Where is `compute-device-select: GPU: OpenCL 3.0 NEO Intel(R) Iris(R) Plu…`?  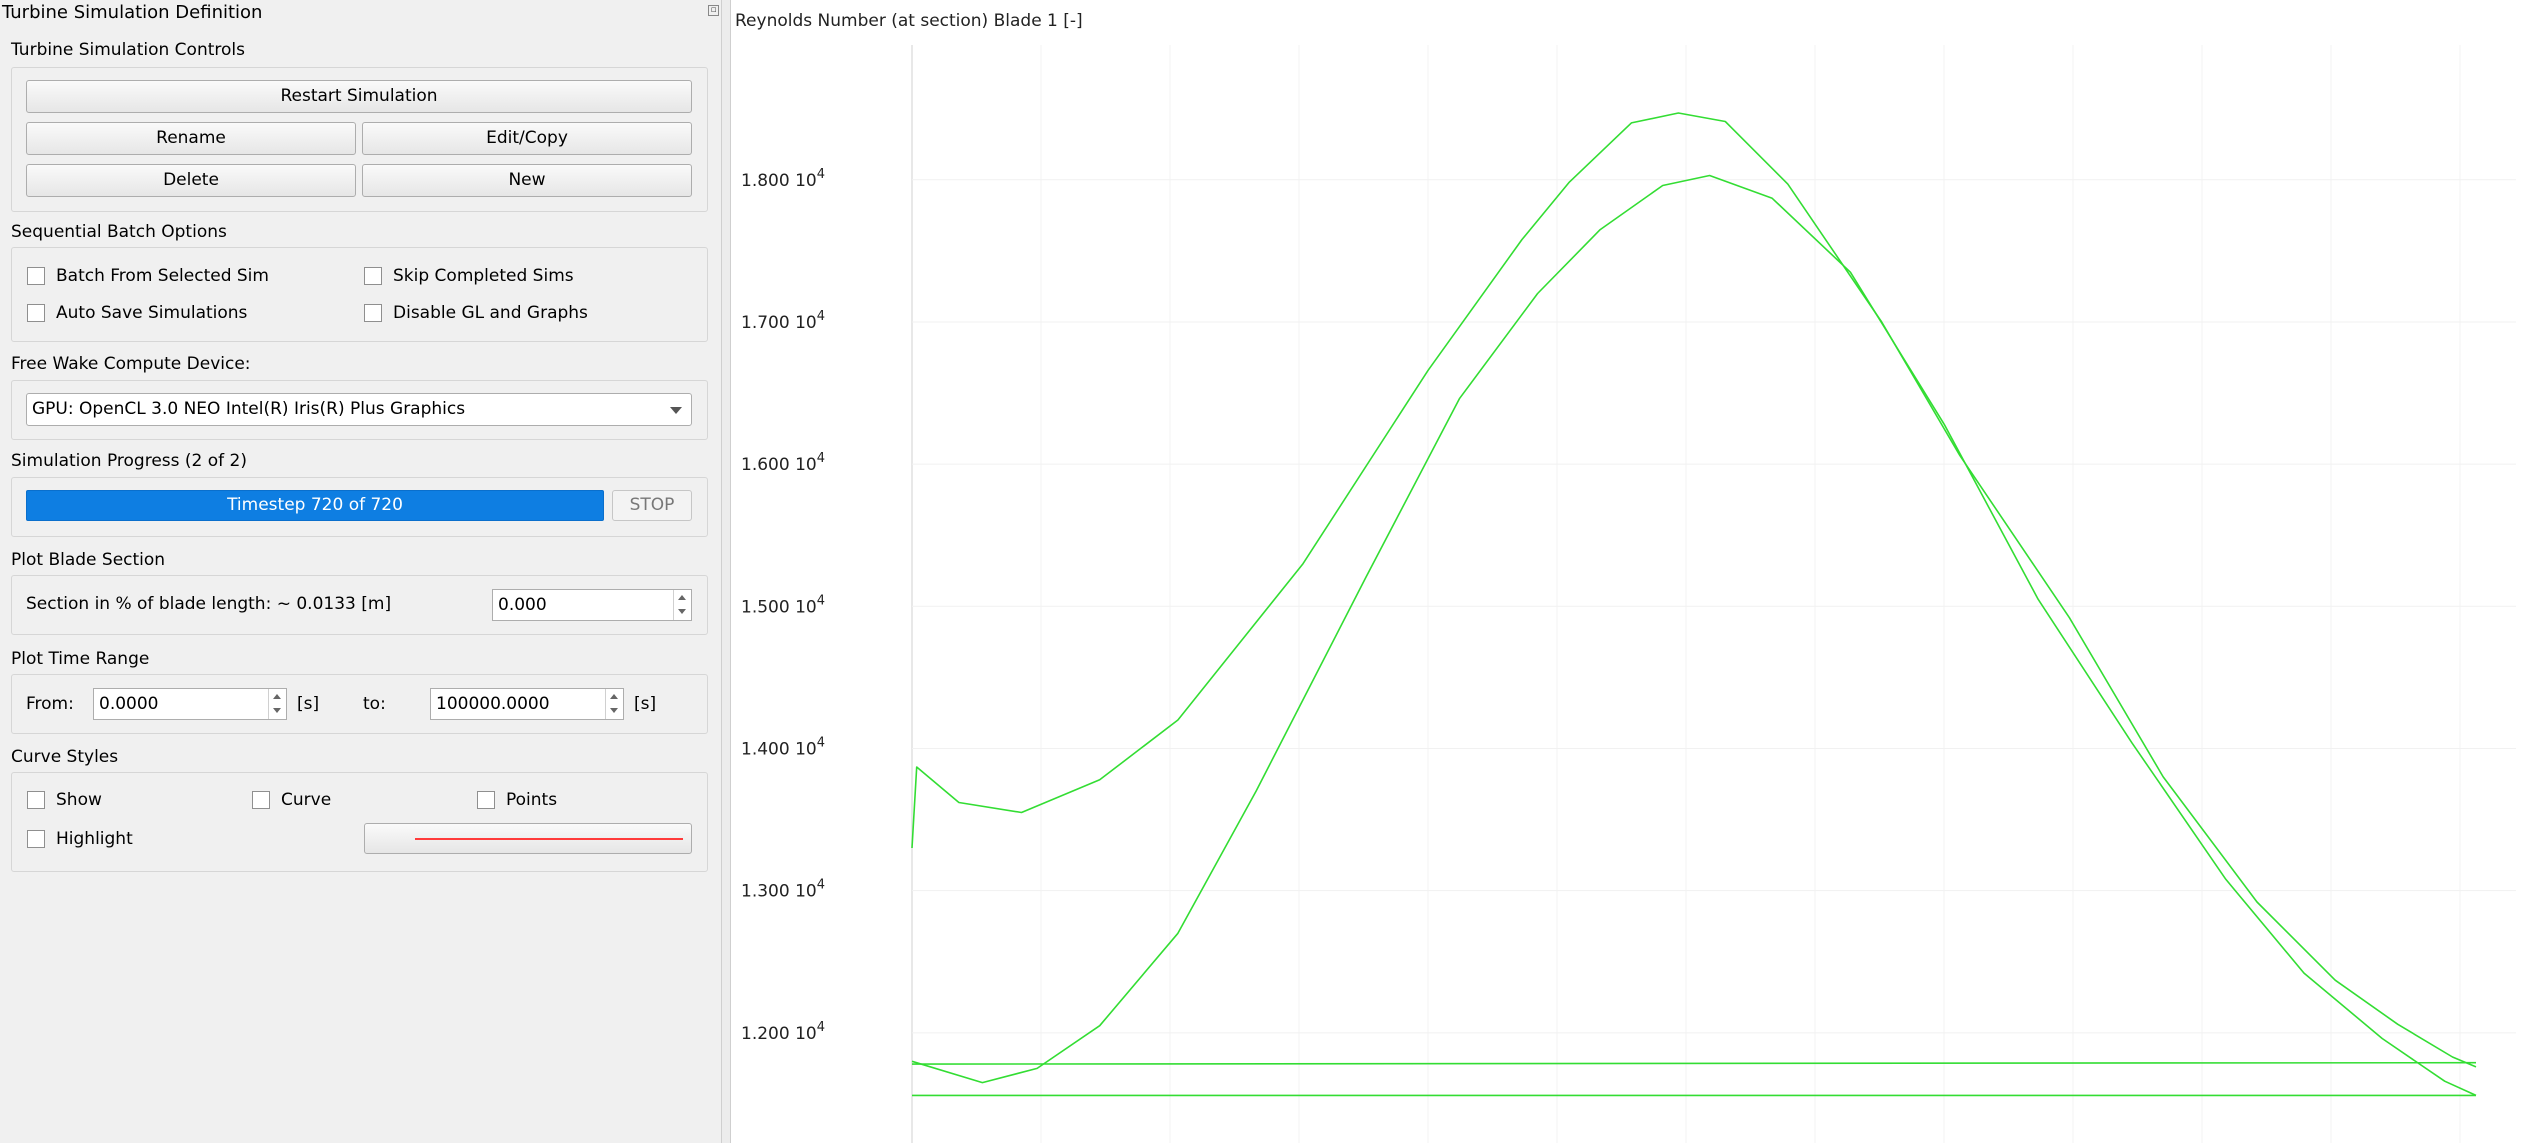
compute-device-select: GPU: OpenCL 3.0 NEO Intel(R) Iris(R) Plu… is located at coordinates (359, 409).